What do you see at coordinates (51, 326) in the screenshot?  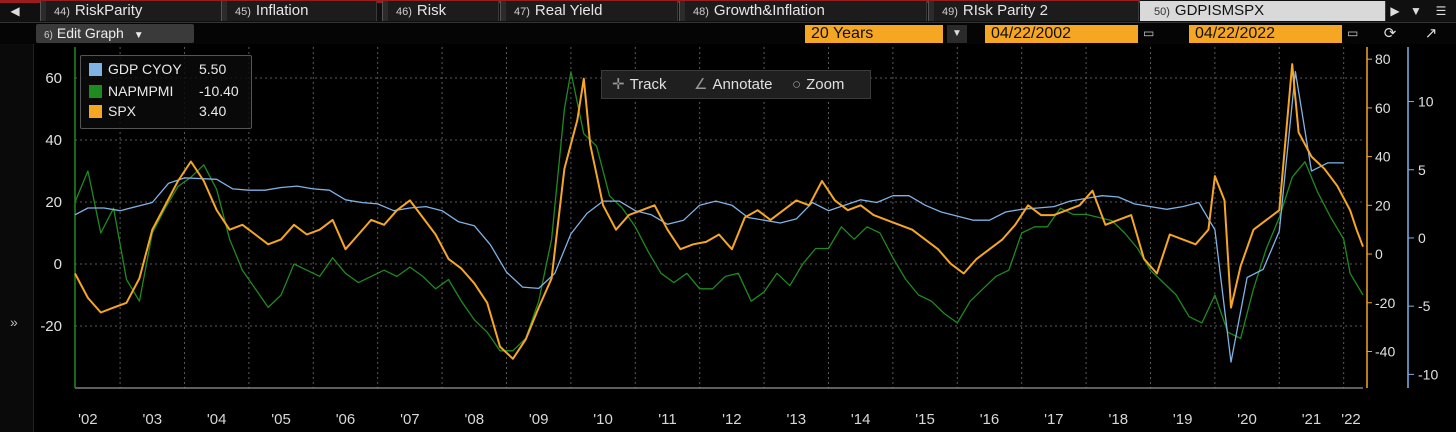 I see `left-tick-label: -20` at bounding box center [51, 326].